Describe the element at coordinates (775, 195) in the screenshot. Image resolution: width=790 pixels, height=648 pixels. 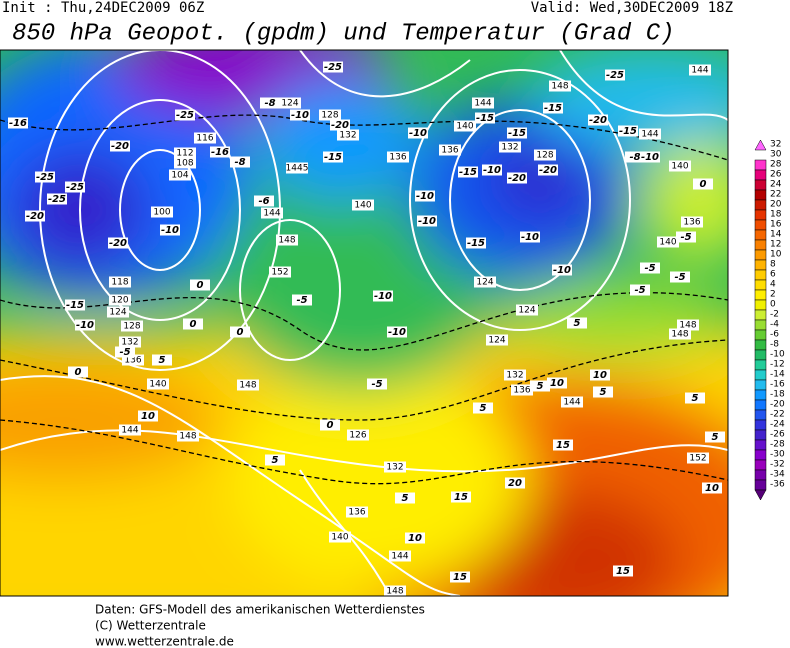
I see `colorbar-label: 22` at that location.